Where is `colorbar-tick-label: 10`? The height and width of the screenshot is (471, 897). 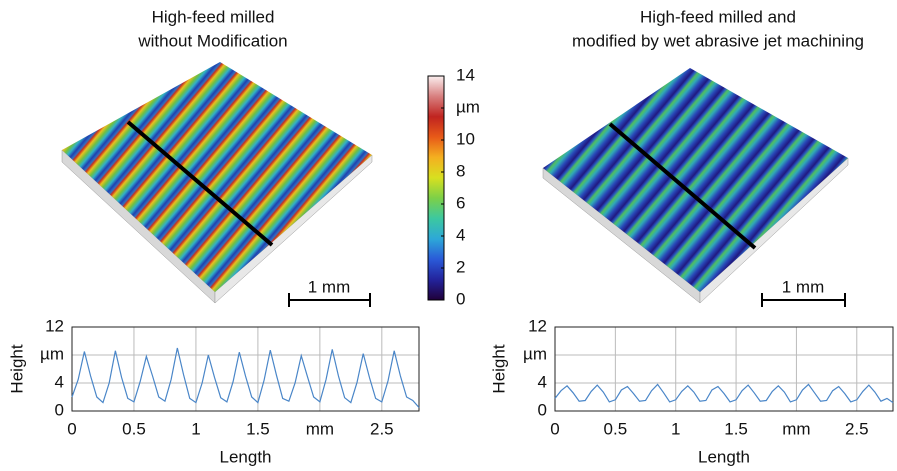 colorbar-tick-label: 10 is located at coordinates (465, 138).